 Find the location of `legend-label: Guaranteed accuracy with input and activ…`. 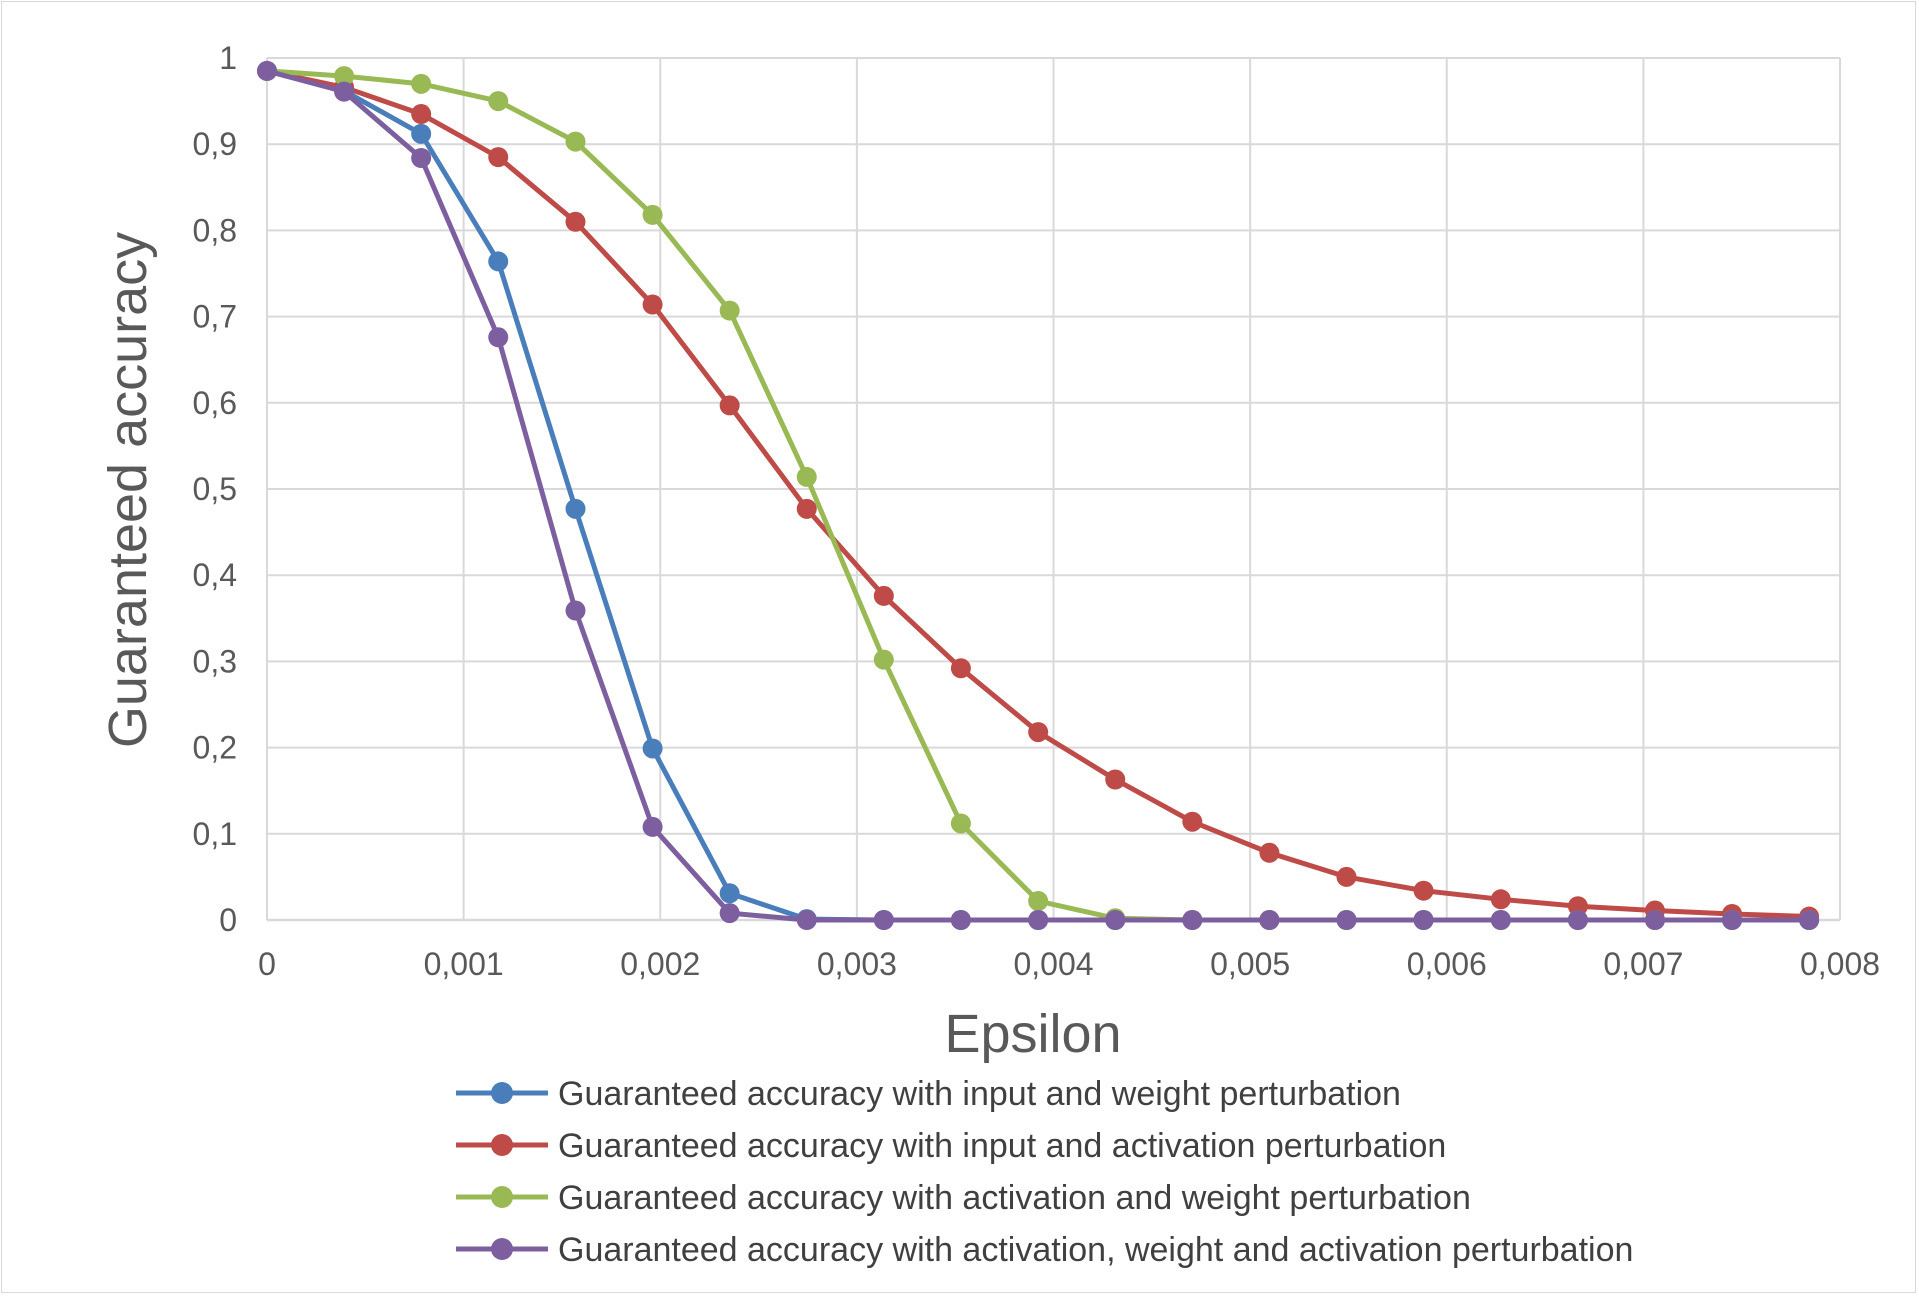

legend-label: Guaranteed accuracy with input and activ… is located at coordinates (1002, 1146).